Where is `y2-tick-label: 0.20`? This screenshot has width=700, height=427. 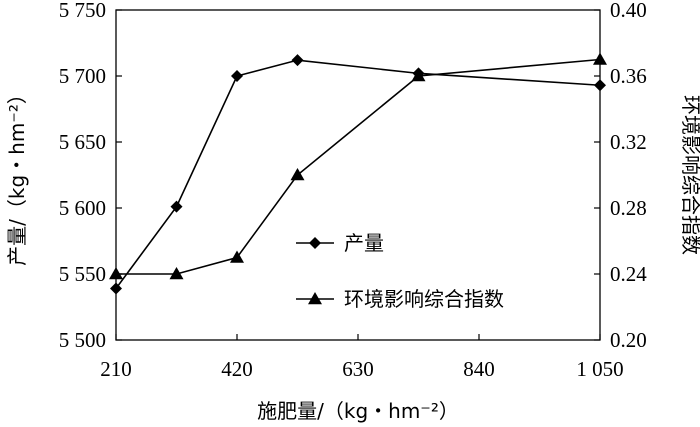
y2-tick-label: 0.20 is located at coordinates (628, 340).